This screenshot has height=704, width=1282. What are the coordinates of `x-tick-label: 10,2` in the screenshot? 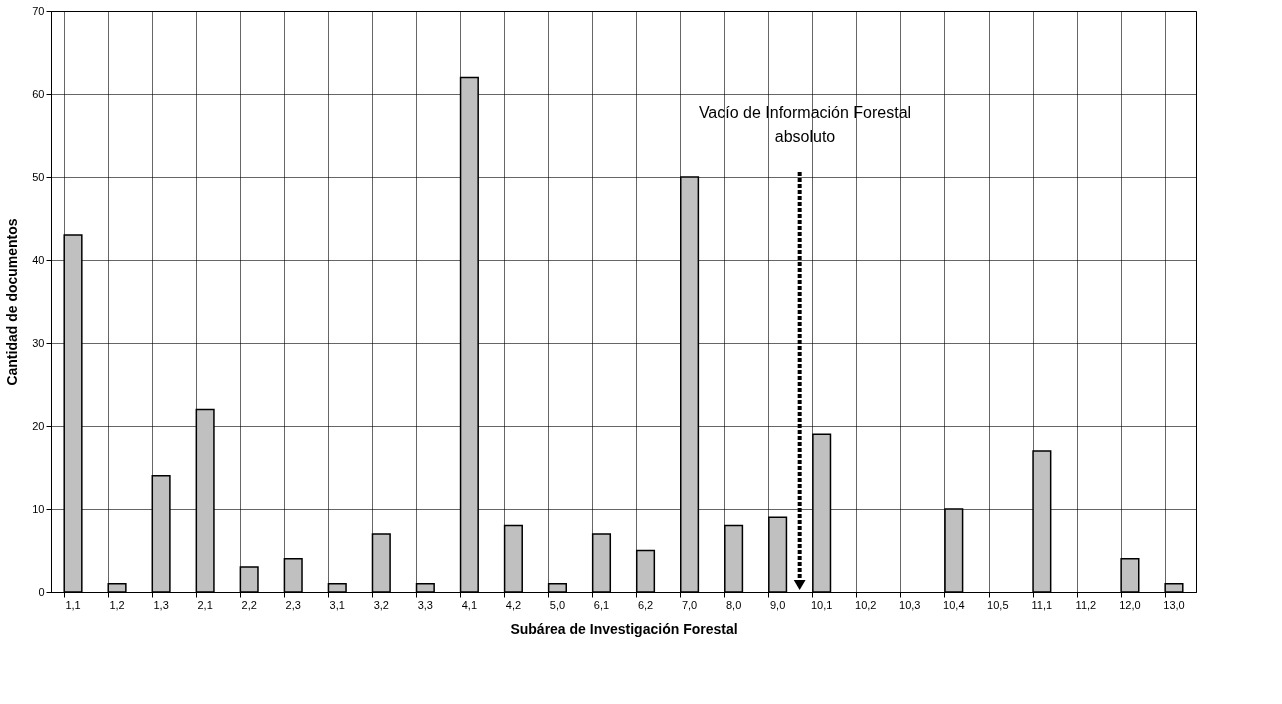 It's located at (866, 604).